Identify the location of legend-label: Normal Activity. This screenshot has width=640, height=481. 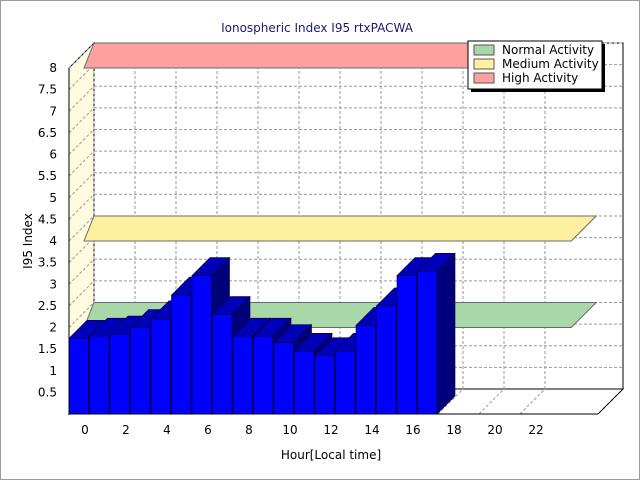
(548, 50).